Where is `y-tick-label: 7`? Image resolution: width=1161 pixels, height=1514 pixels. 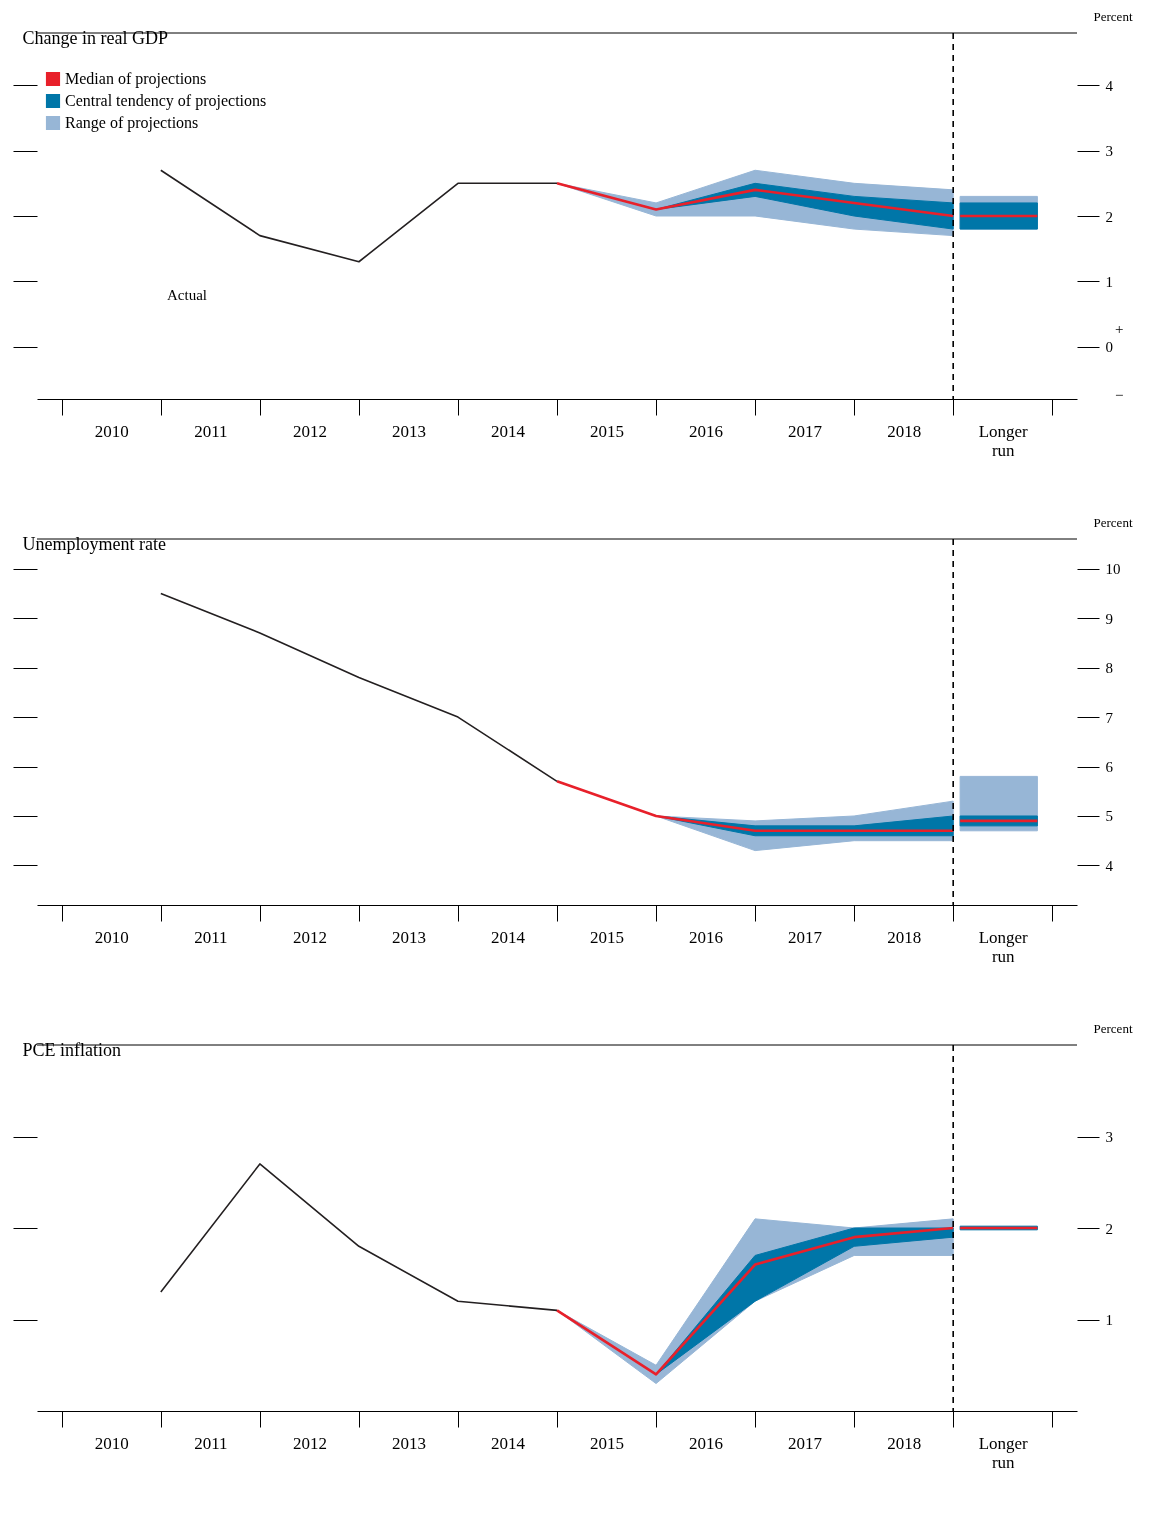 y-tick-label: 7 is located at coordinates (1109, 717).